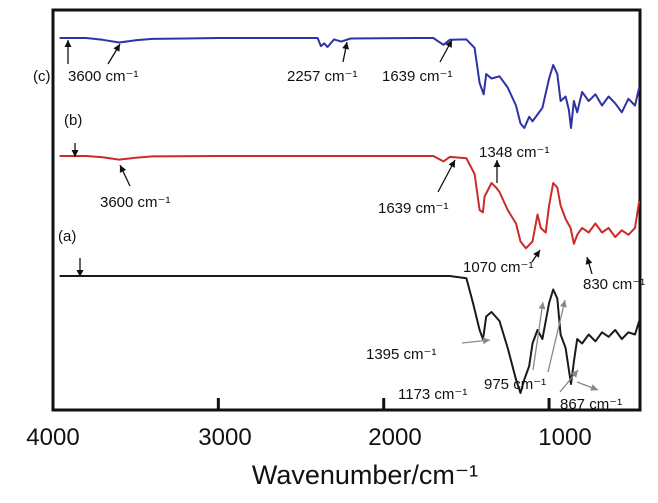 Image resolution: width=658 pixels, height=503 pixels. What do you see at coordinates (591, 404) in the screenshot?
I see `peak-label-a-867: 867 cm⁻¹` at bounding box center [591, 404].